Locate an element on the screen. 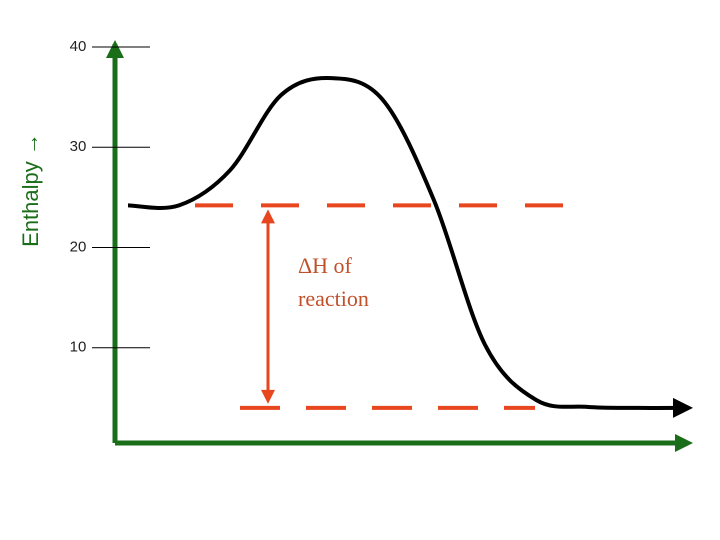  annotation: ΔH of reaction is located at coordinates (333, 282).